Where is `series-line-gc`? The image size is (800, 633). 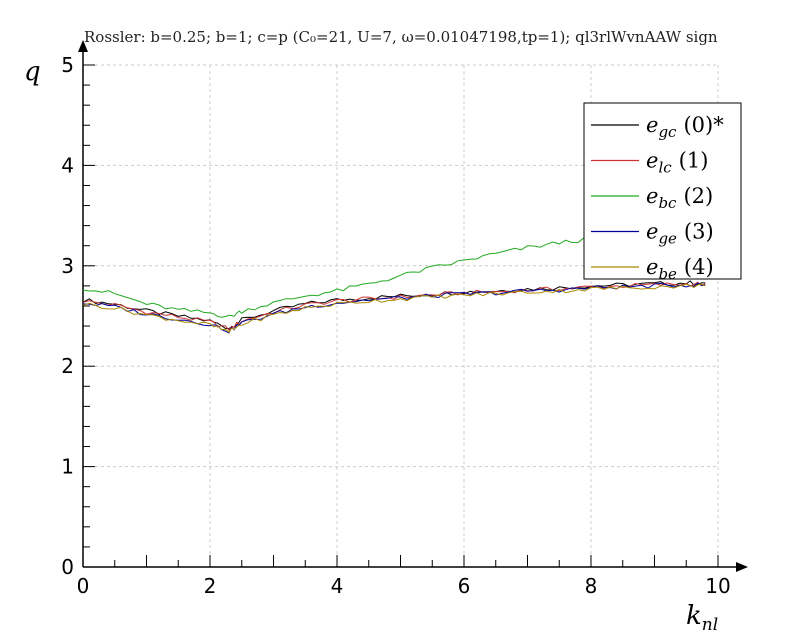
series-line-gc is located at coordinates (394, 305).